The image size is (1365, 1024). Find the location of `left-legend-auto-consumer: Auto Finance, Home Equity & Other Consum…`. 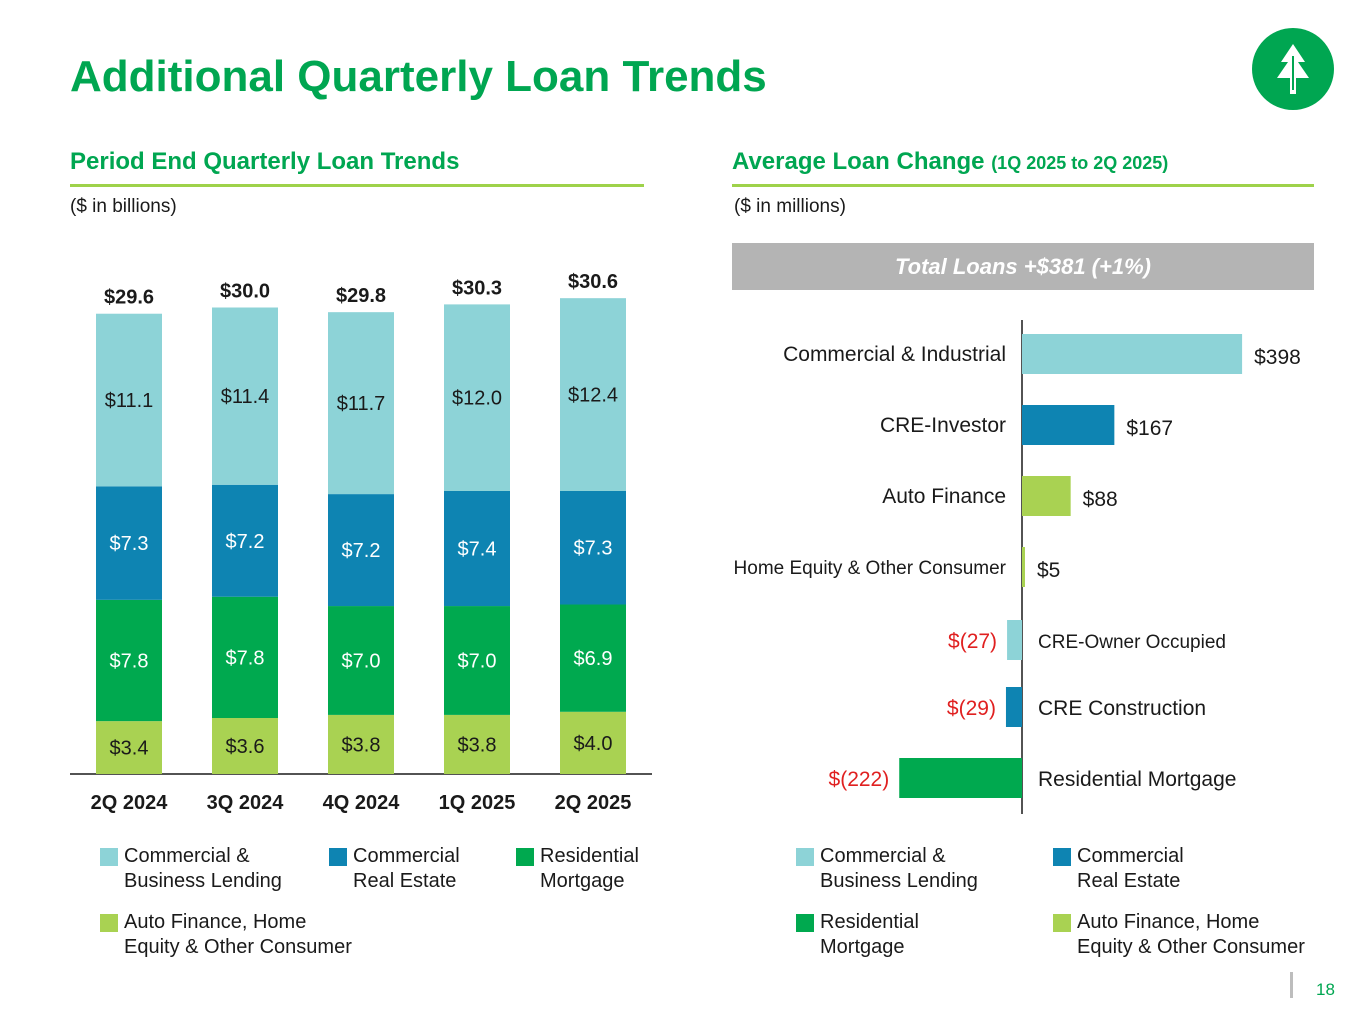

left-legend-auto-consumer: Auto Finance, Home Equity & Other Consum… is located at coordinates (226, 935).